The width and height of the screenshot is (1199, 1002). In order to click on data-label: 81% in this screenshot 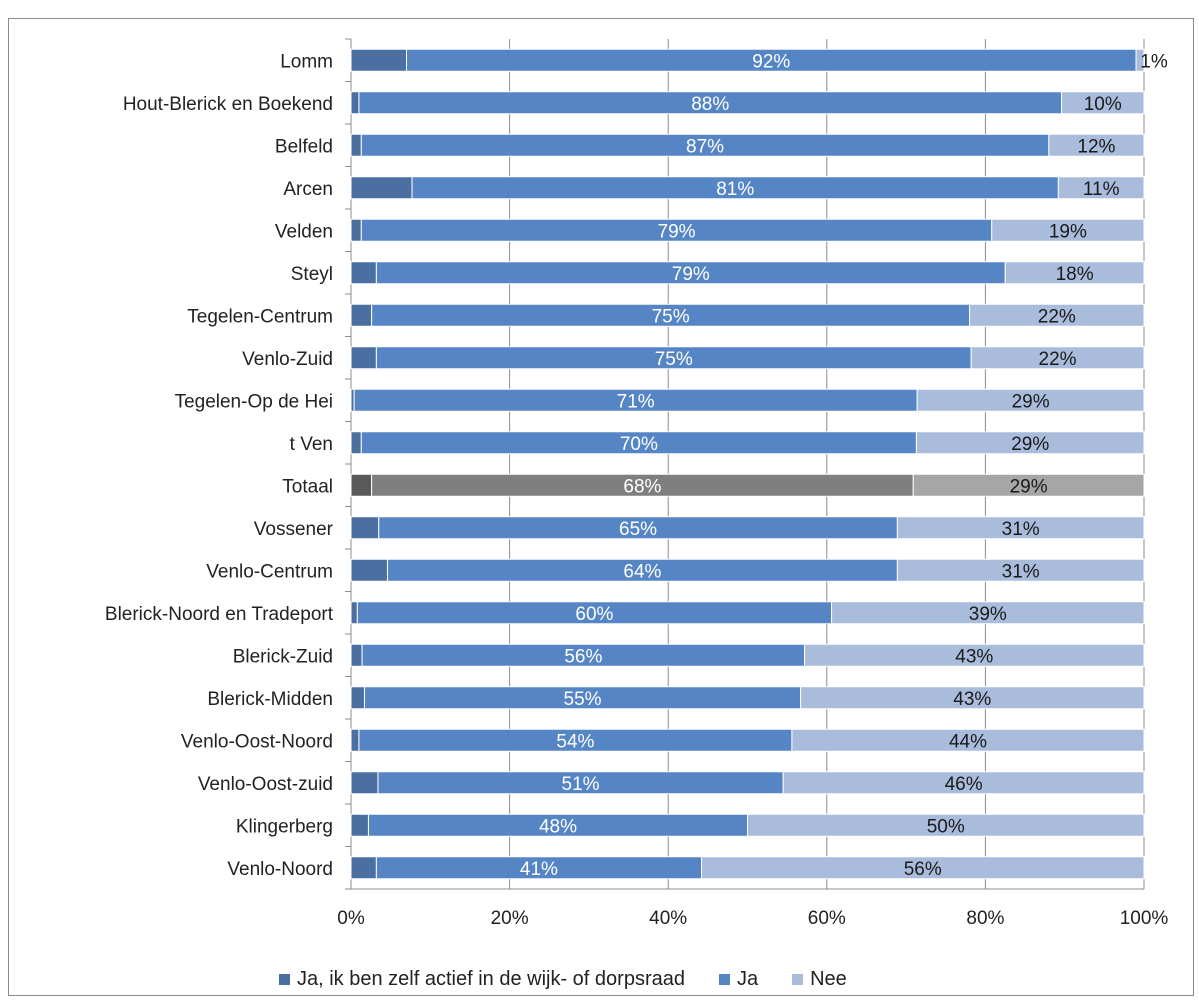, I will do `click(735, 189)`.